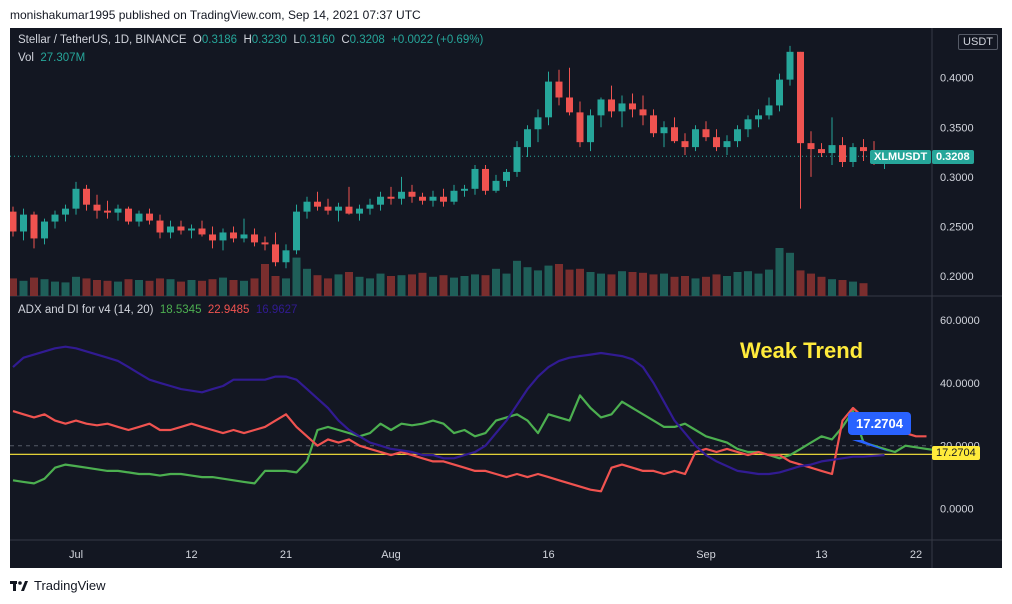 Image resolution: width=1012 pixels, height=604 pixels. I want to click on price-tick-label: 0.3000, so click(957, 178).